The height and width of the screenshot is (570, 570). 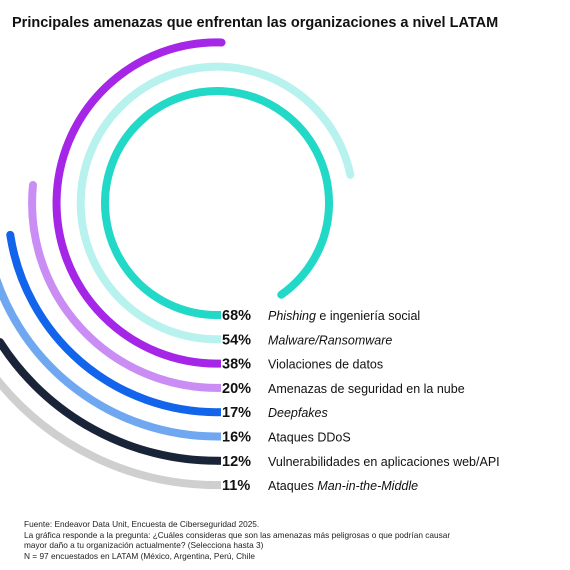 What do you see at coordinates (236, 389) in the screenshot?
I see `value-label-3: 20%` at bounding box center [236, 389].